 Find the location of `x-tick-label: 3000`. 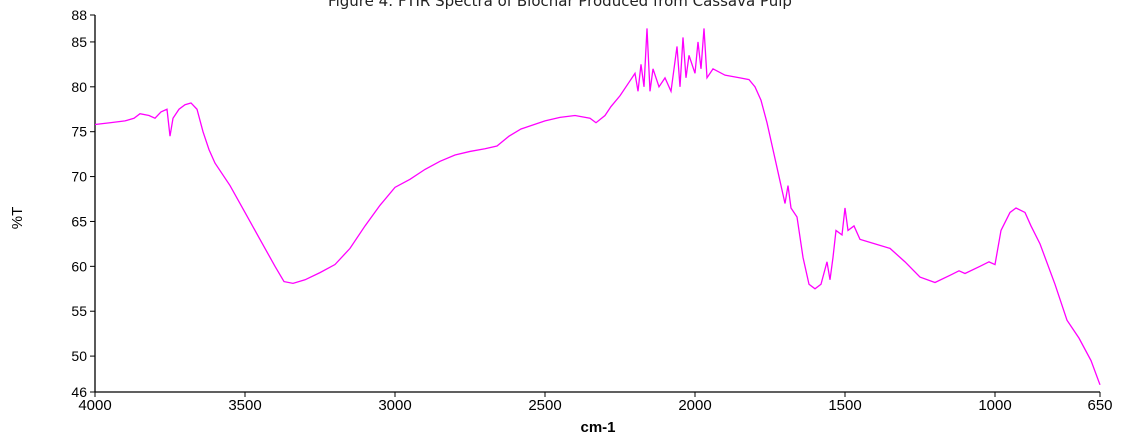

x-tick-label: 3000 is located at coordinates (394, 405).